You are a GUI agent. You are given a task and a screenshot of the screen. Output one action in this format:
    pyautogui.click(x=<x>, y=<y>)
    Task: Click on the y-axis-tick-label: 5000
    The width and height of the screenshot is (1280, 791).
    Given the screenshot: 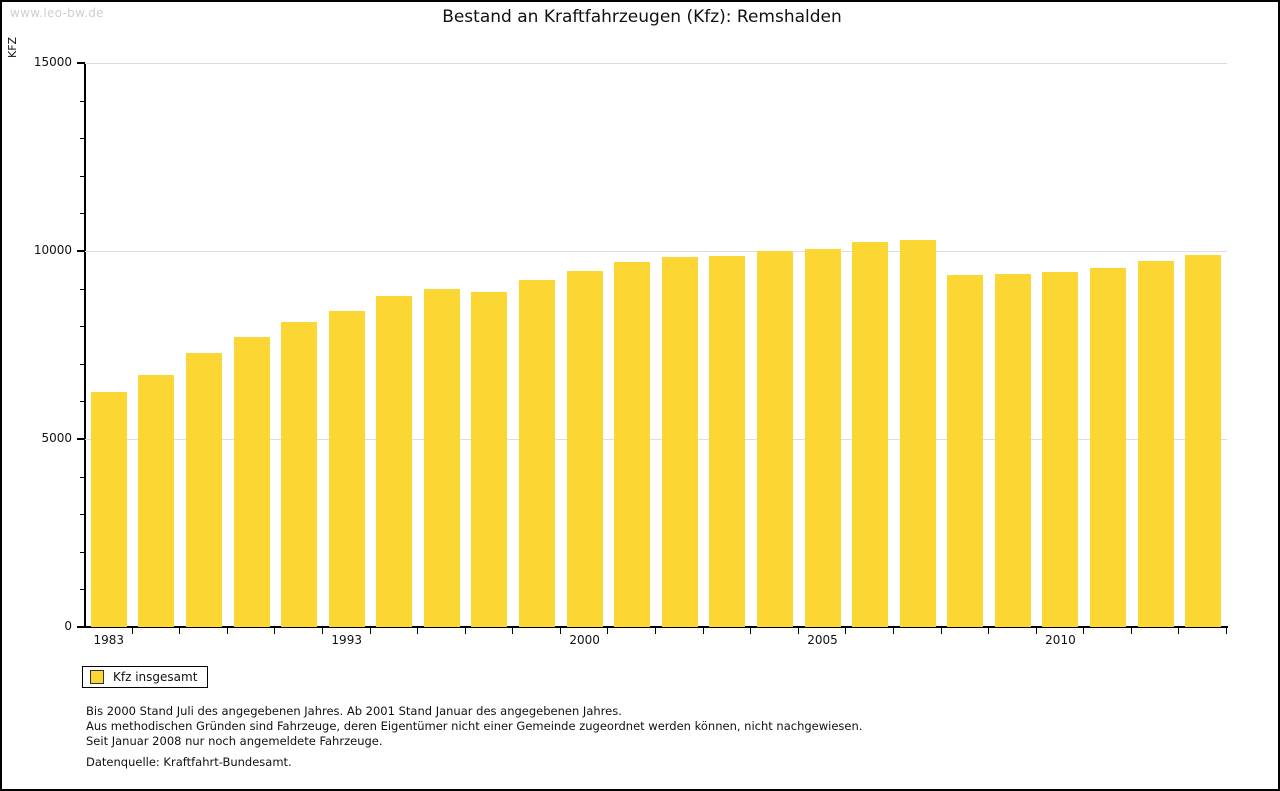 What is the action you would take?
    pyautogui.click(x=56, y=438)
    